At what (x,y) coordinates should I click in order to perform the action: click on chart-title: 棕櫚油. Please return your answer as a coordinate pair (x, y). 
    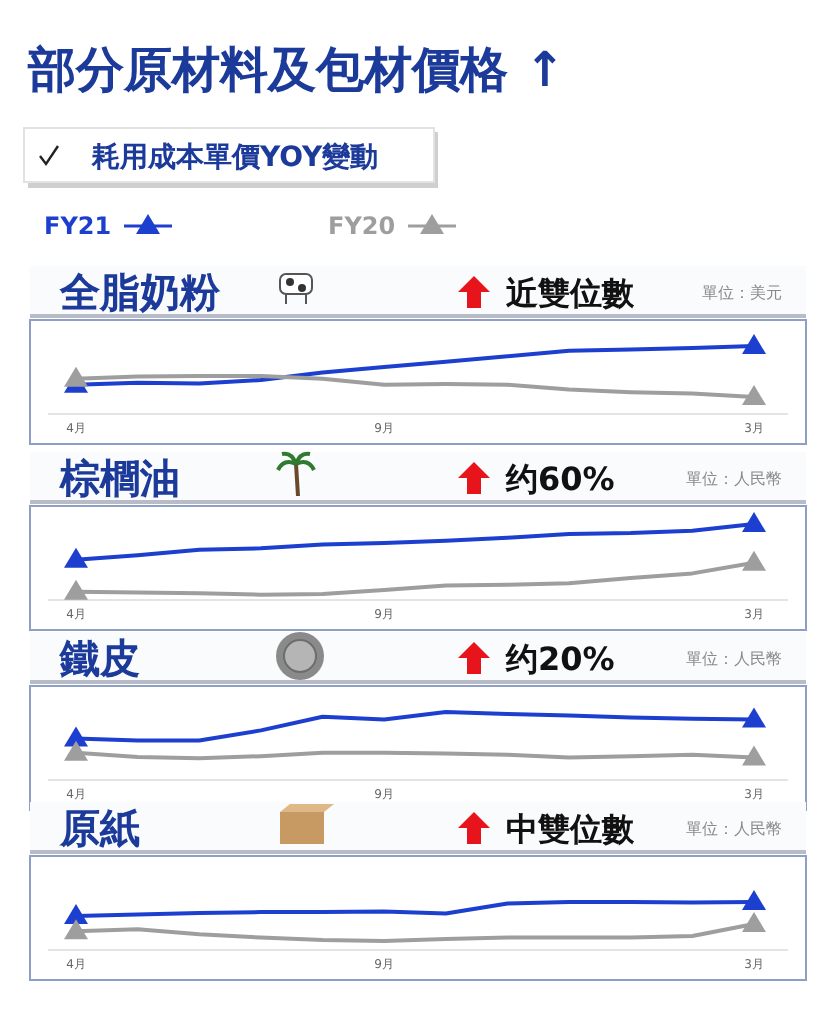
    Looking at the image, I should click on (119, 478).